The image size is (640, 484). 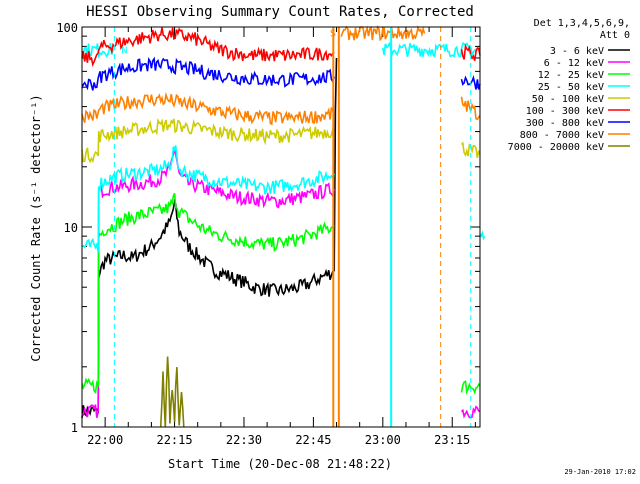 What do you see at coordinates (383, 440) in the screenshot?
I see `x-tick-label: 23:00` at bounding box center [383, 440].